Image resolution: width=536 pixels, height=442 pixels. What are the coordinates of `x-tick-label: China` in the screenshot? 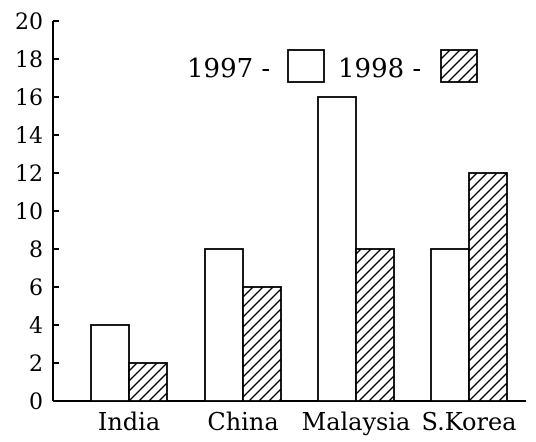 It's located at (242, 422).